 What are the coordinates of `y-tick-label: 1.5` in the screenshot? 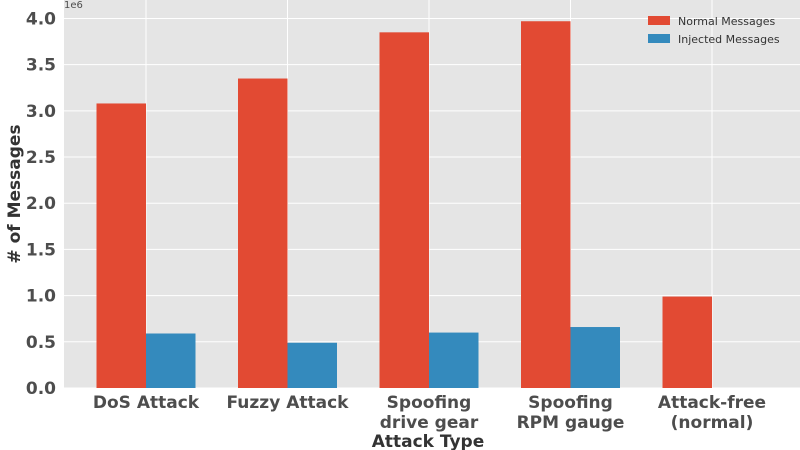 It's located at (41, 250).